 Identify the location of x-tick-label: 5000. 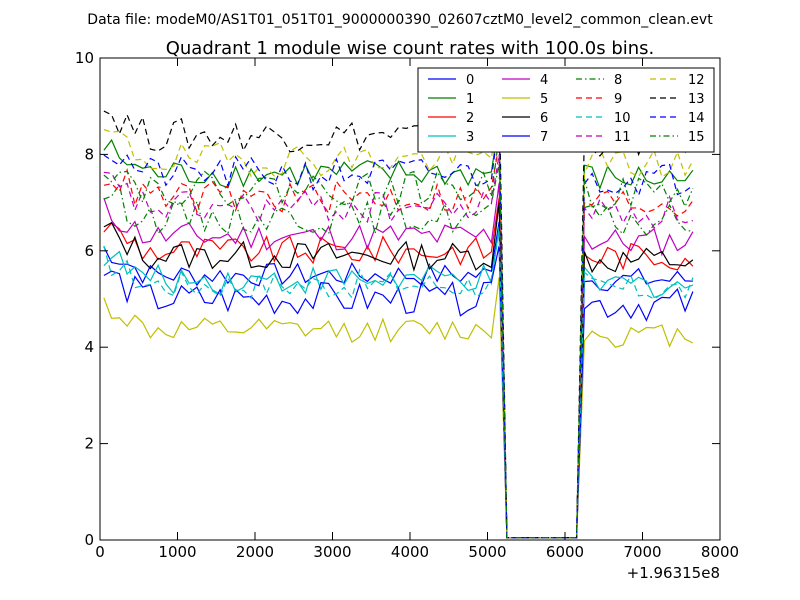
(487, 552).